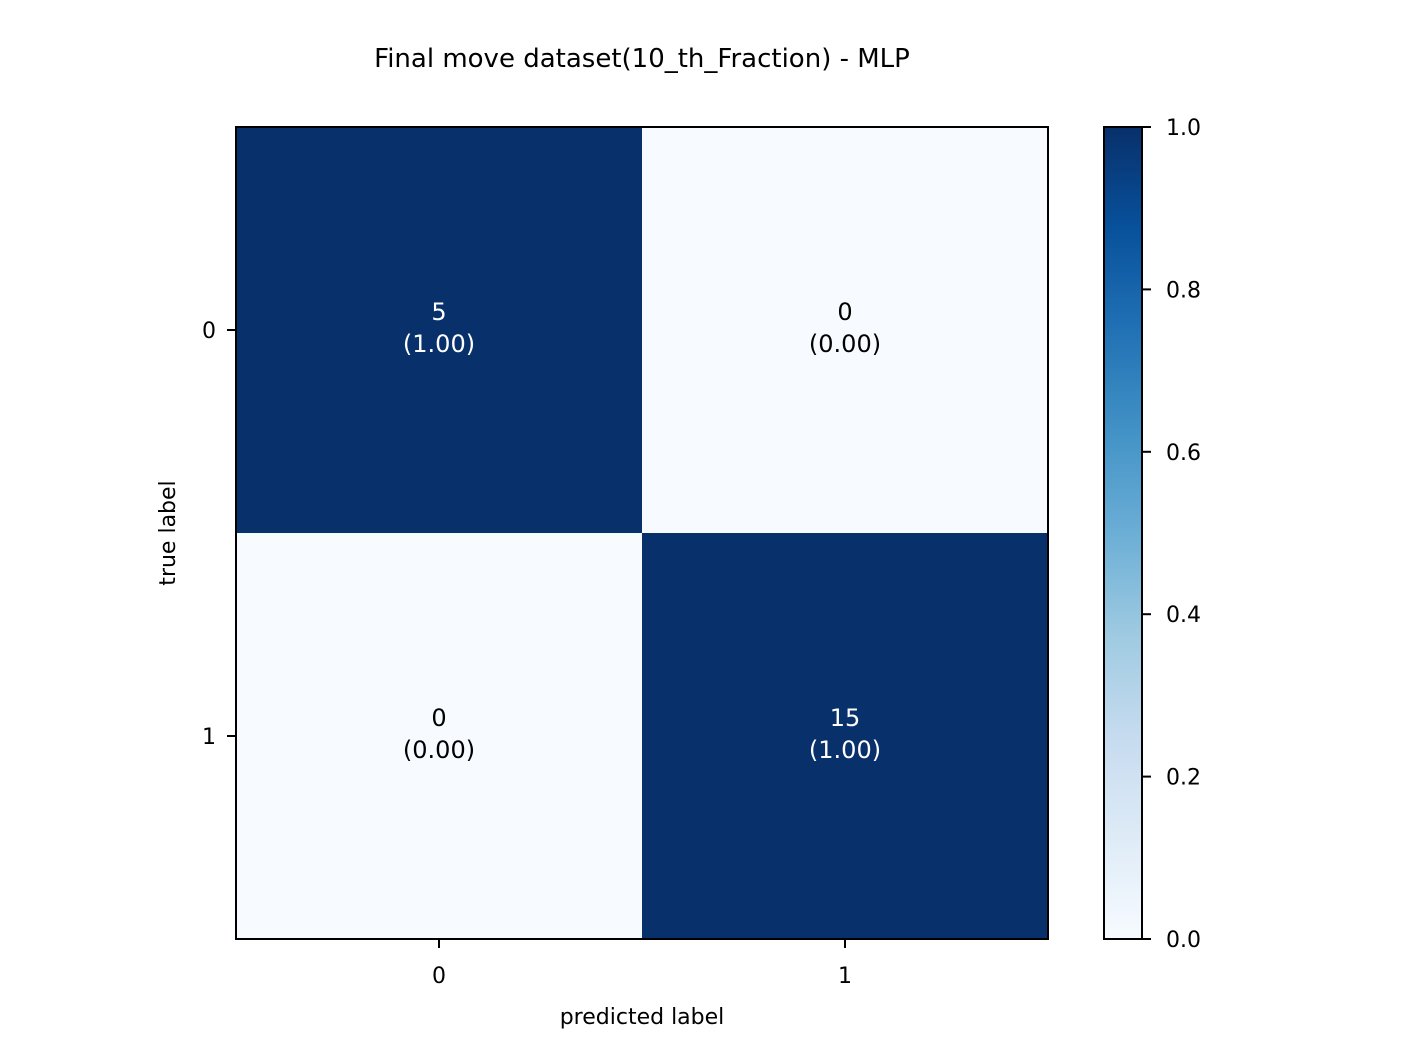  Describe the element at coordinates (438, 718) in the screenshot. I see `cell-count-1-0: 0` at that location.